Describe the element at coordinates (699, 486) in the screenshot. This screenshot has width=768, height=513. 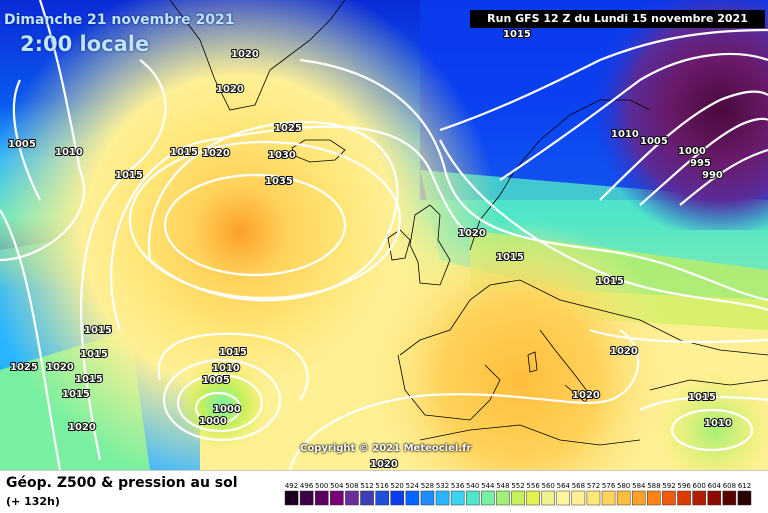
I see `scale-tick-label: 600` at that location.